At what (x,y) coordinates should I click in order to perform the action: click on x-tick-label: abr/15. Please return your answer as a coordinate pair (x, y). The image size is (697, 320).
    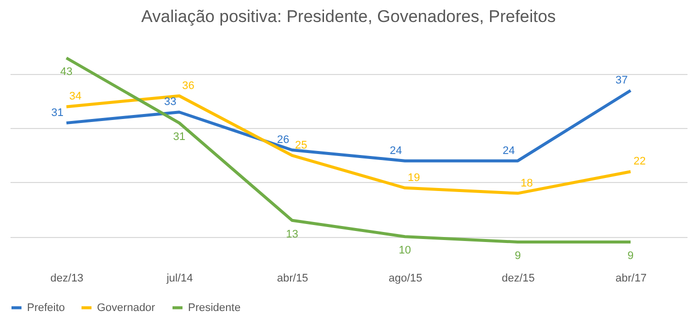
    Looking at the image, I should click on (292, 278).